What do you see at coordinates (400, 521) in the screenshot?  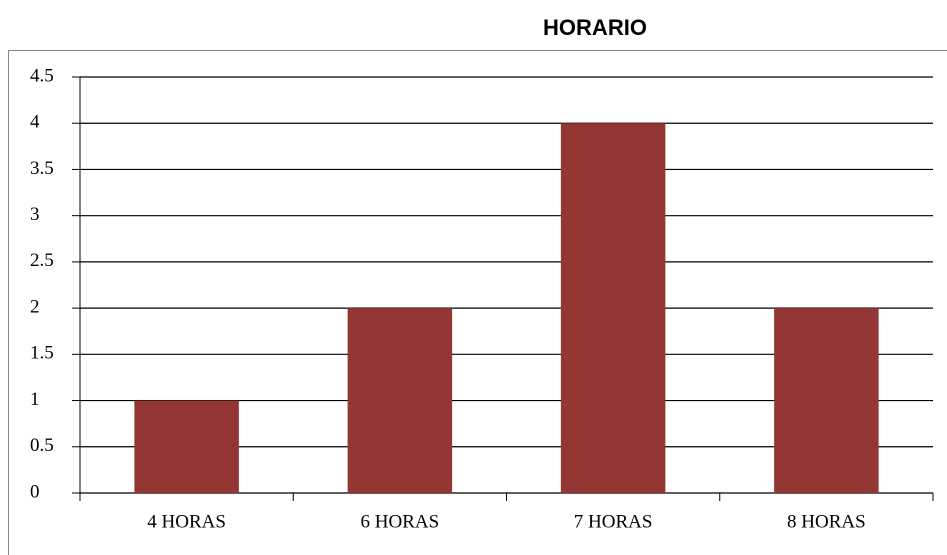 I see `x-tick-label: 6 HORAS` at bounding box center [400, 521].